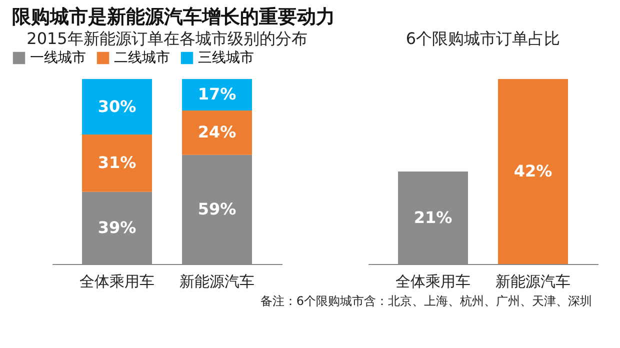 This screenshot has height=348, width=620. Describe the element at coordinates (167, 38) in the screenshot. I see `chart-subtitle: 2015年新能源订单在各城市级别的分布` at that location.